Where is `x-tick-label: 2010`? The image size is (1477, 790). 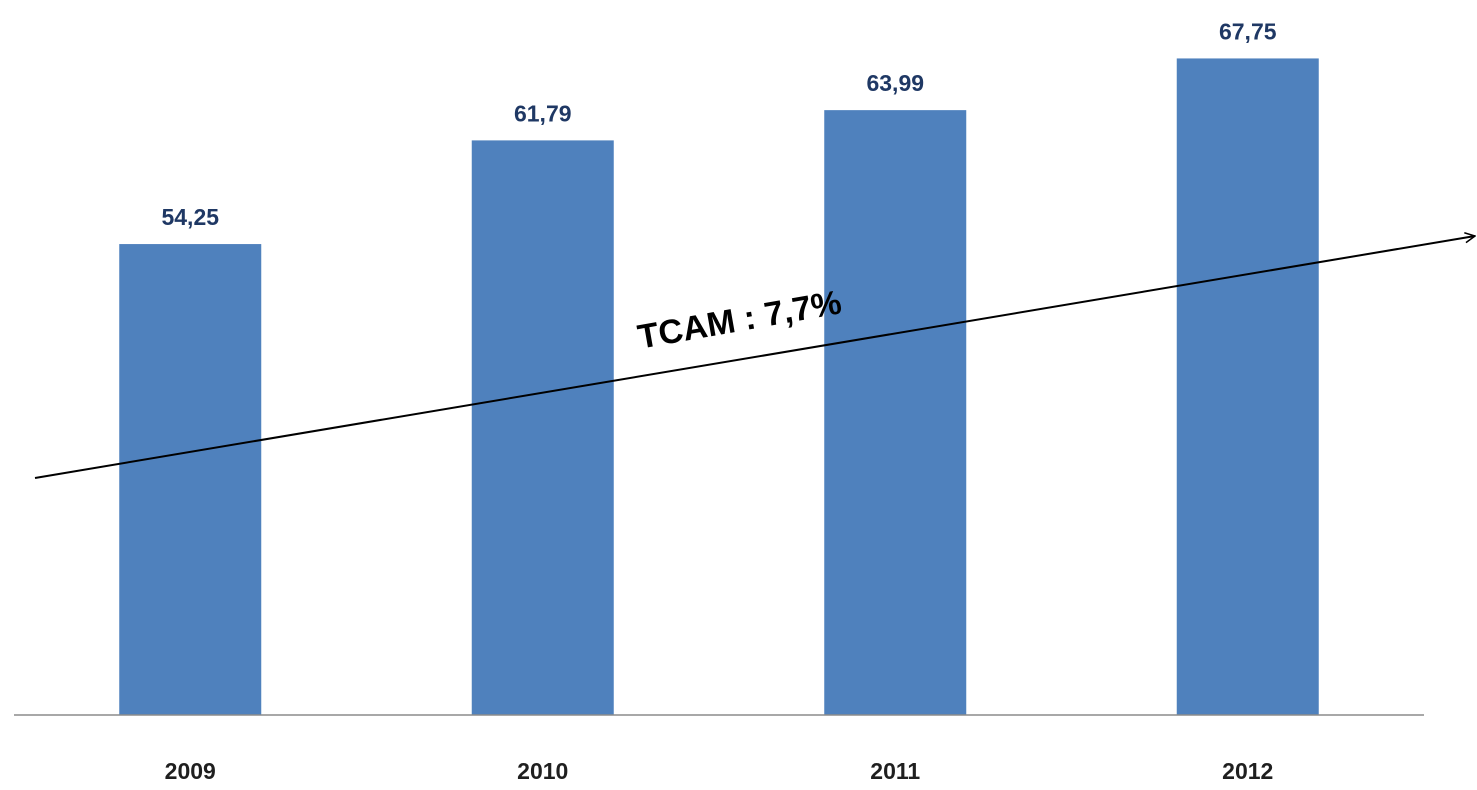
x-tick-label: 2010 is located at coordinates (542, 771).